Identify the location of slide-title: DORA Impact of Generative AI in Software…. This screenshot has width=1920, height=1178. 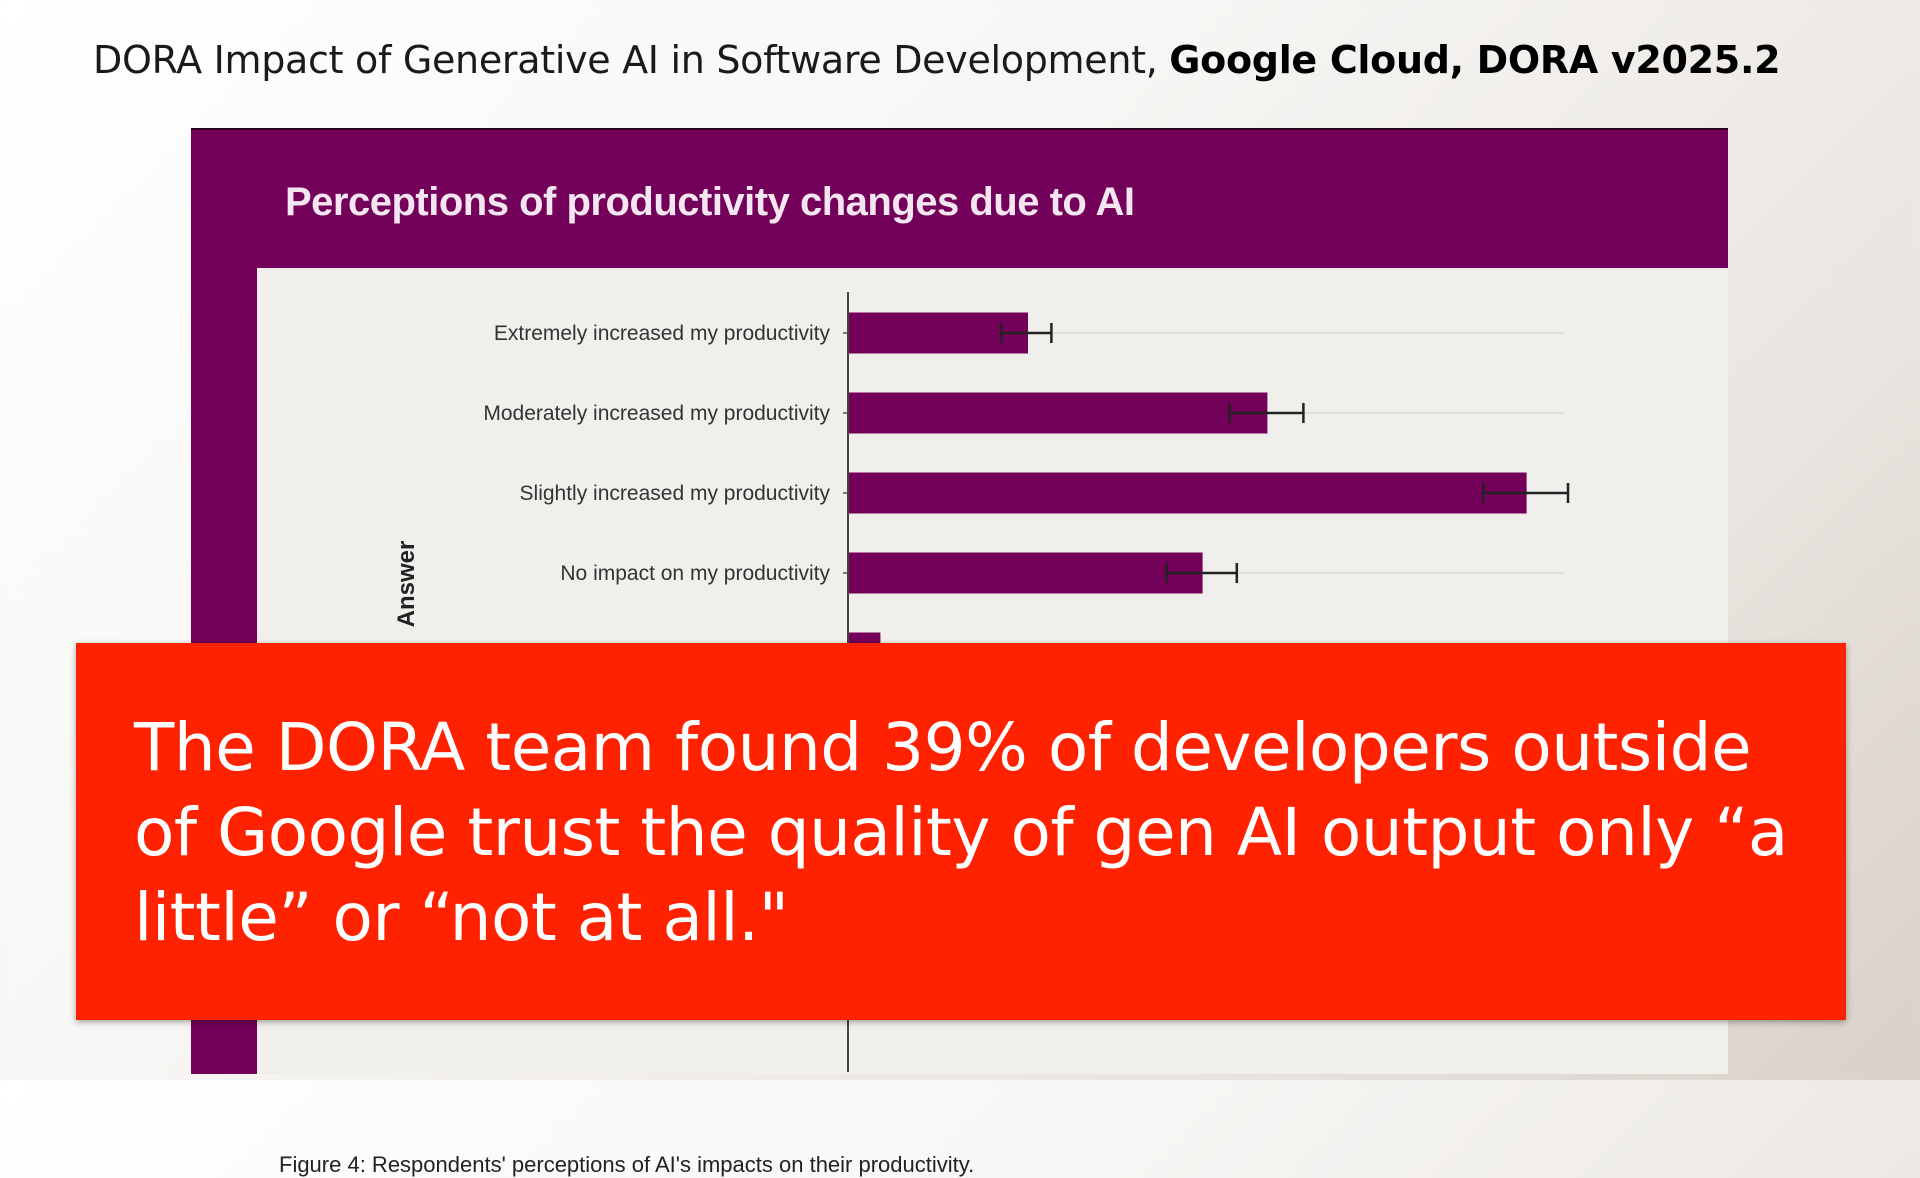
(937, 60).